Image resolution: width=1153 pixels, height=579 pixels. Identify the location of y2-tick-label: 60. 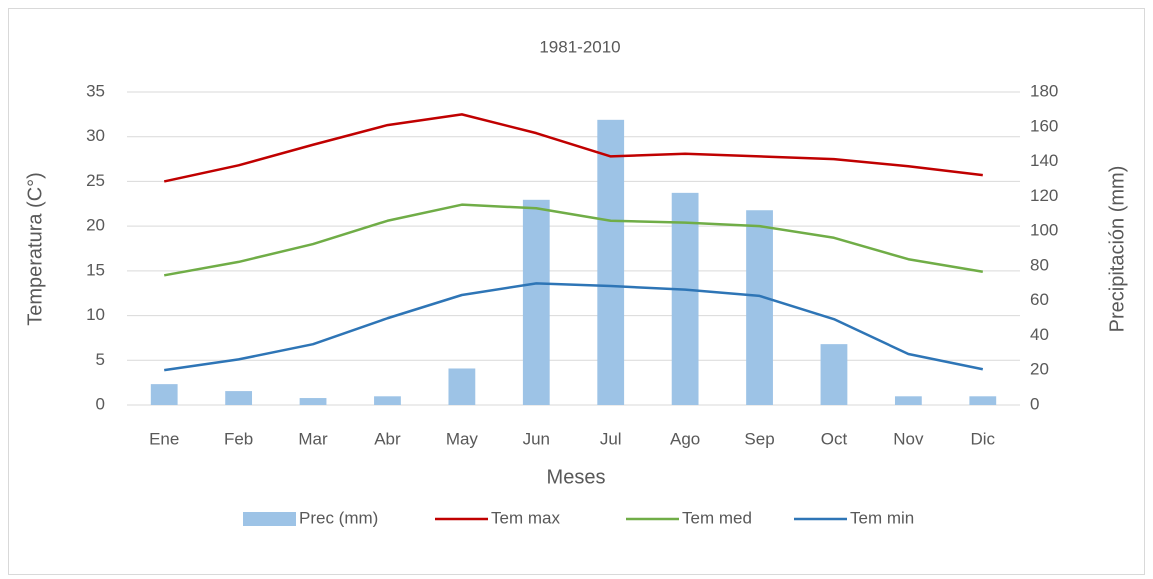
(1039, 299).